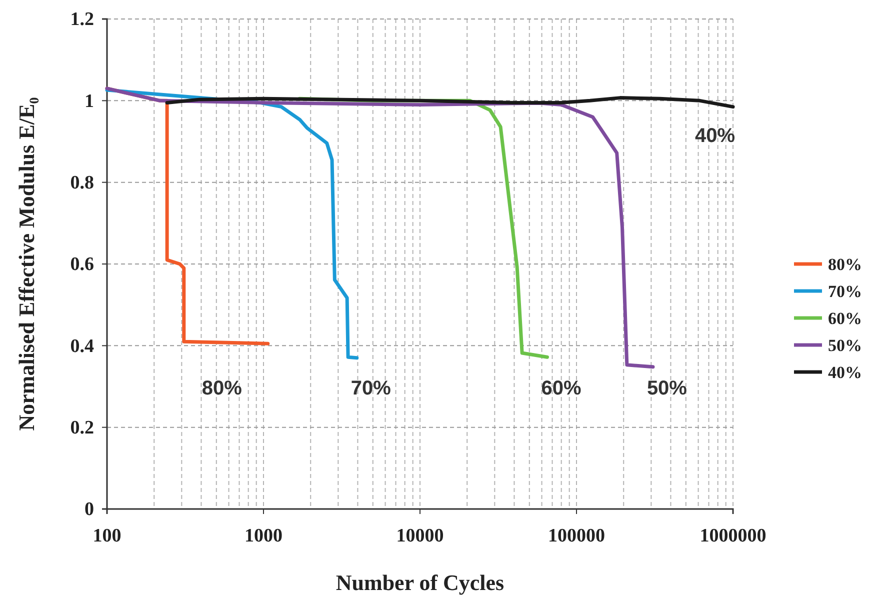  Describe the element at coordinates (667, 388) in the screenshot. I see `annotation: 50%` at that location.